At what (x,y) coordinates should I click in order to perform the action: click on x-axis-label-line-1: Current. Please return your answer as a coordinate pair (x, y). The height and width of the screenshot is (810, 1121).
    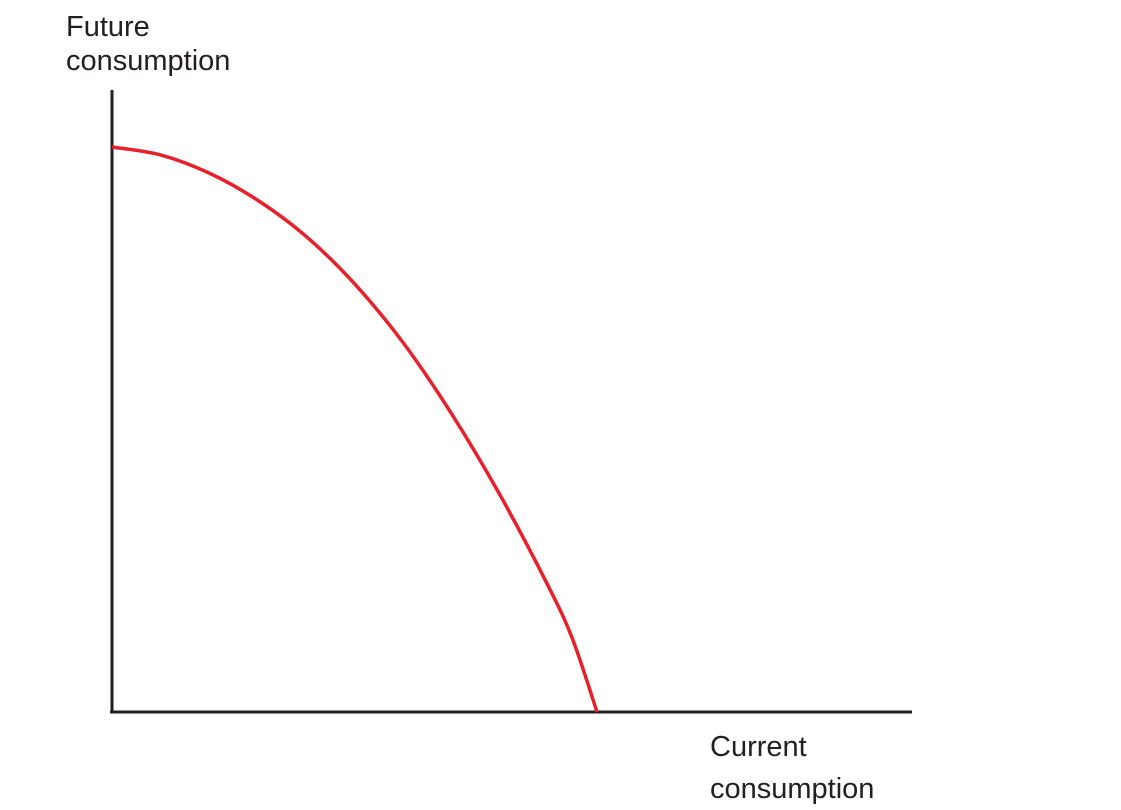
    Looking at the image, I should click on (758, 747).